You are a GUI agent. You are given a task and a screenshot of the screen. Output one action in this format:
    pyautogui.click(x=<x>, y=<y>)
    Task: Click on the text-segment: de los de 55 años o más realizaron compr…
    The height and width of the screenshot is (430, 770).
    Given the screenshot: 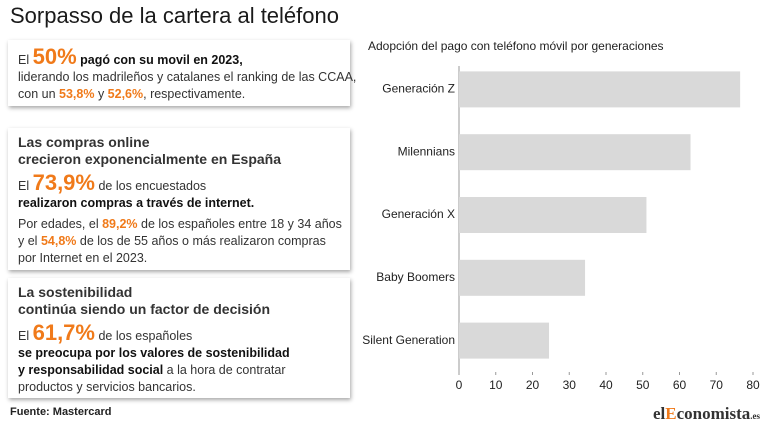 What is the action you would take?
    pyautogui.click(x=201, y=241)
    